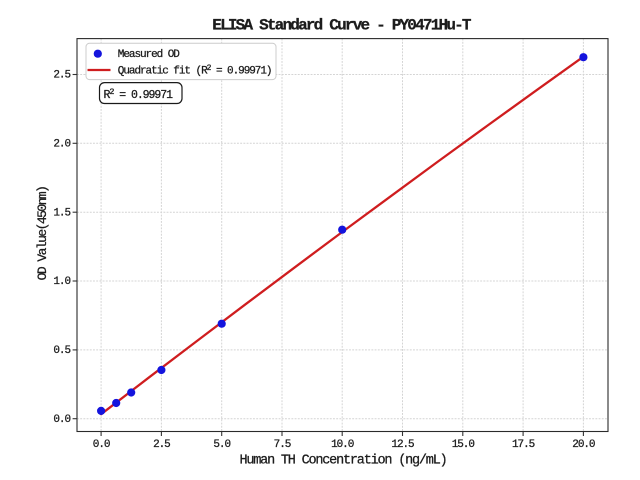 The width and height of the screenshot is (640, 480). I want to click on svg-text: 10.0, so click(342, 445).